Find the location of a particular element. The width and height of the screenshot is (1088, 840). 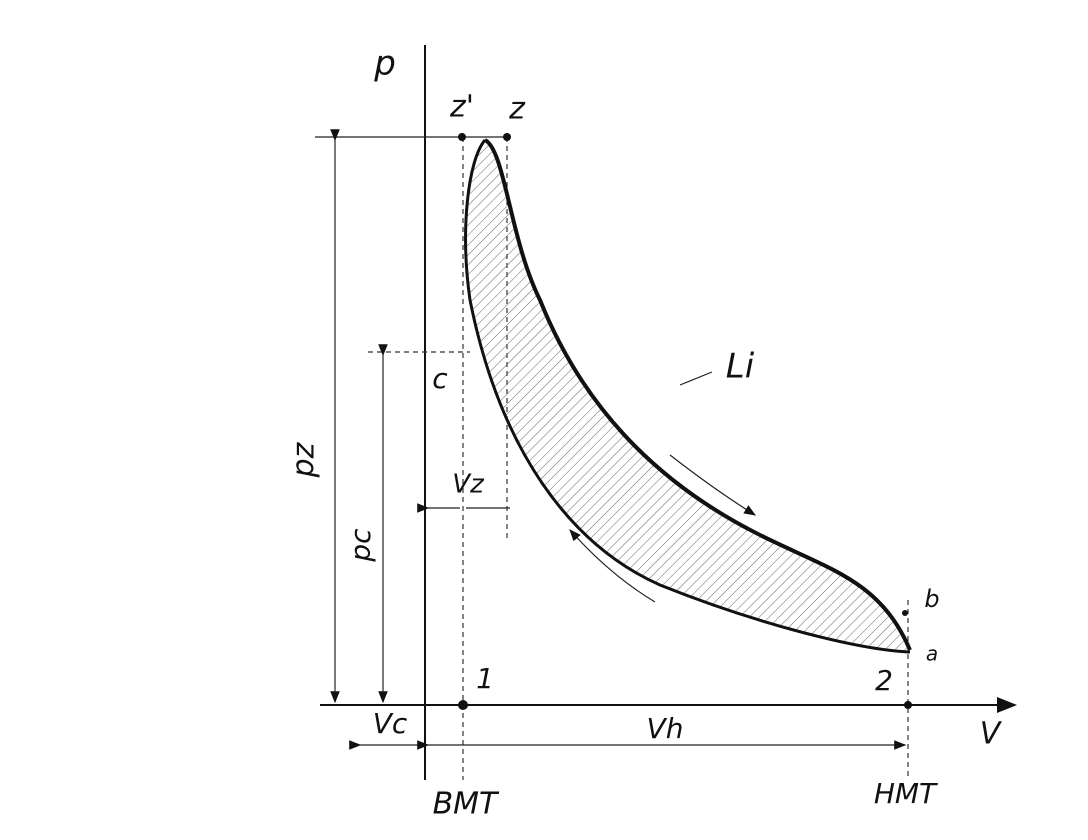

label: Vh is located at coordinates (665, 728).